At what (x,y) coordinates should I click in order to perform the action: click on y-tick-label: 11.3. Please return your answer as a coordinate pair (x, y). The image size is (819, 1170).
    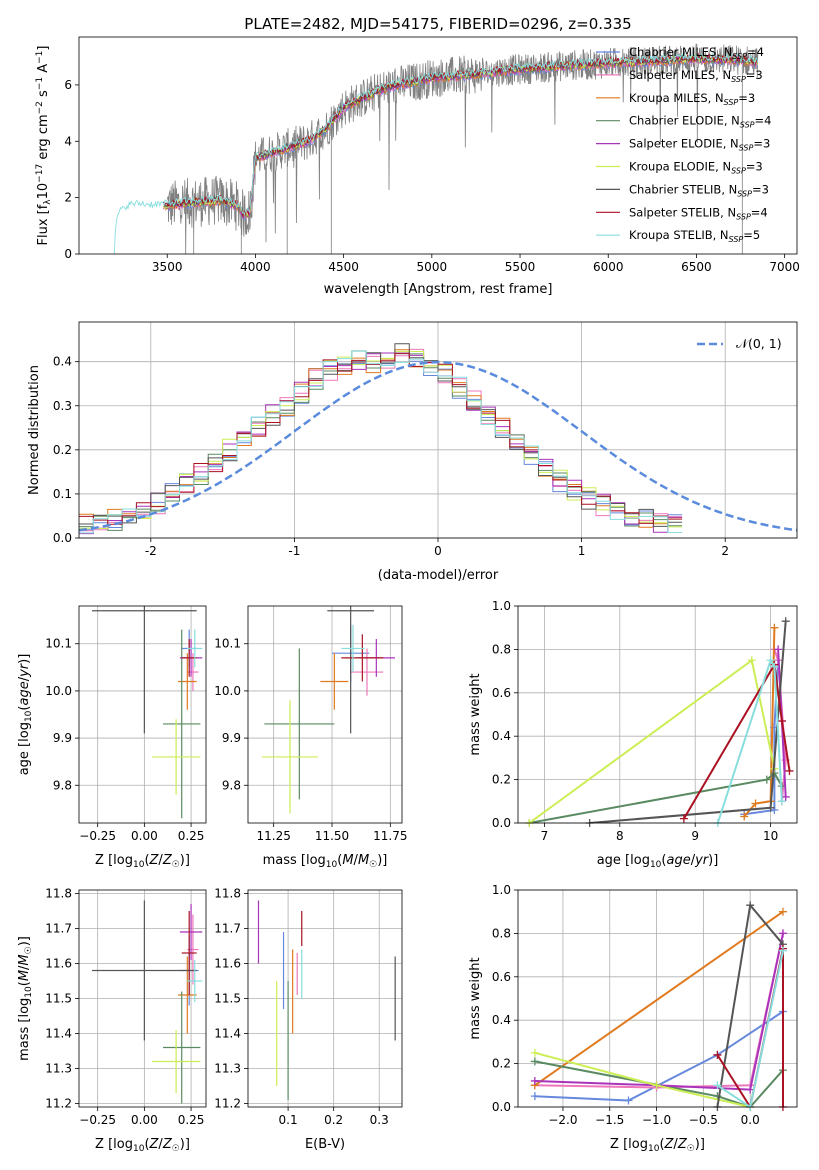
    Looking at the image, I should click on (227, 1069).